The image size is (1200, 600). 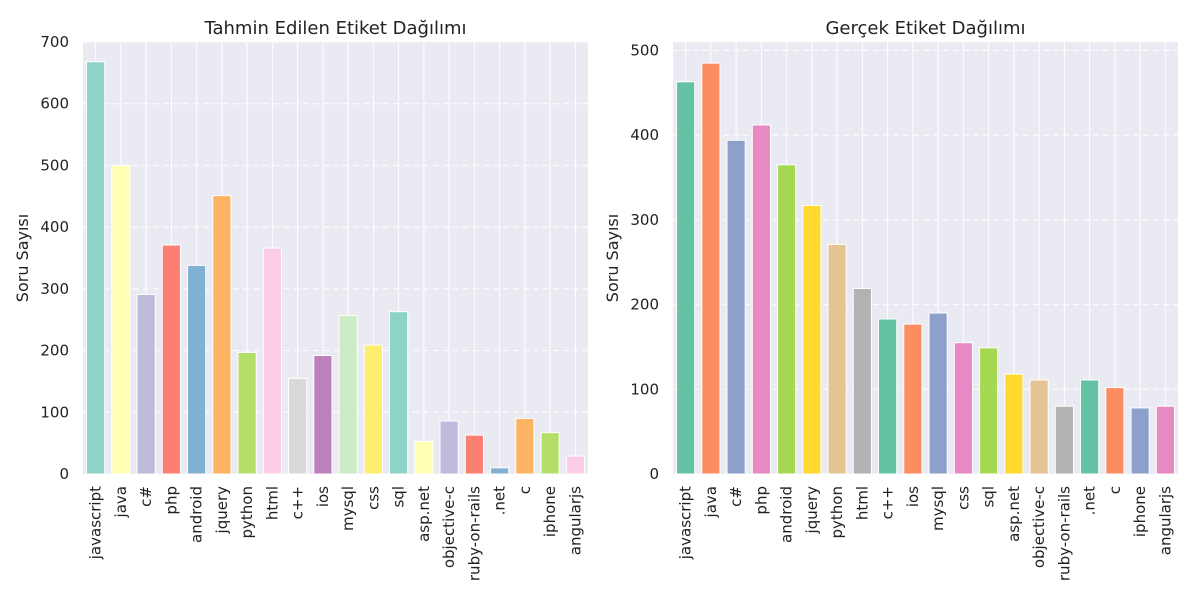 What do you see at coordinates (837, 512) in the screenshot?
I see `x-tick-label: python` at bounding box center [837, 512].